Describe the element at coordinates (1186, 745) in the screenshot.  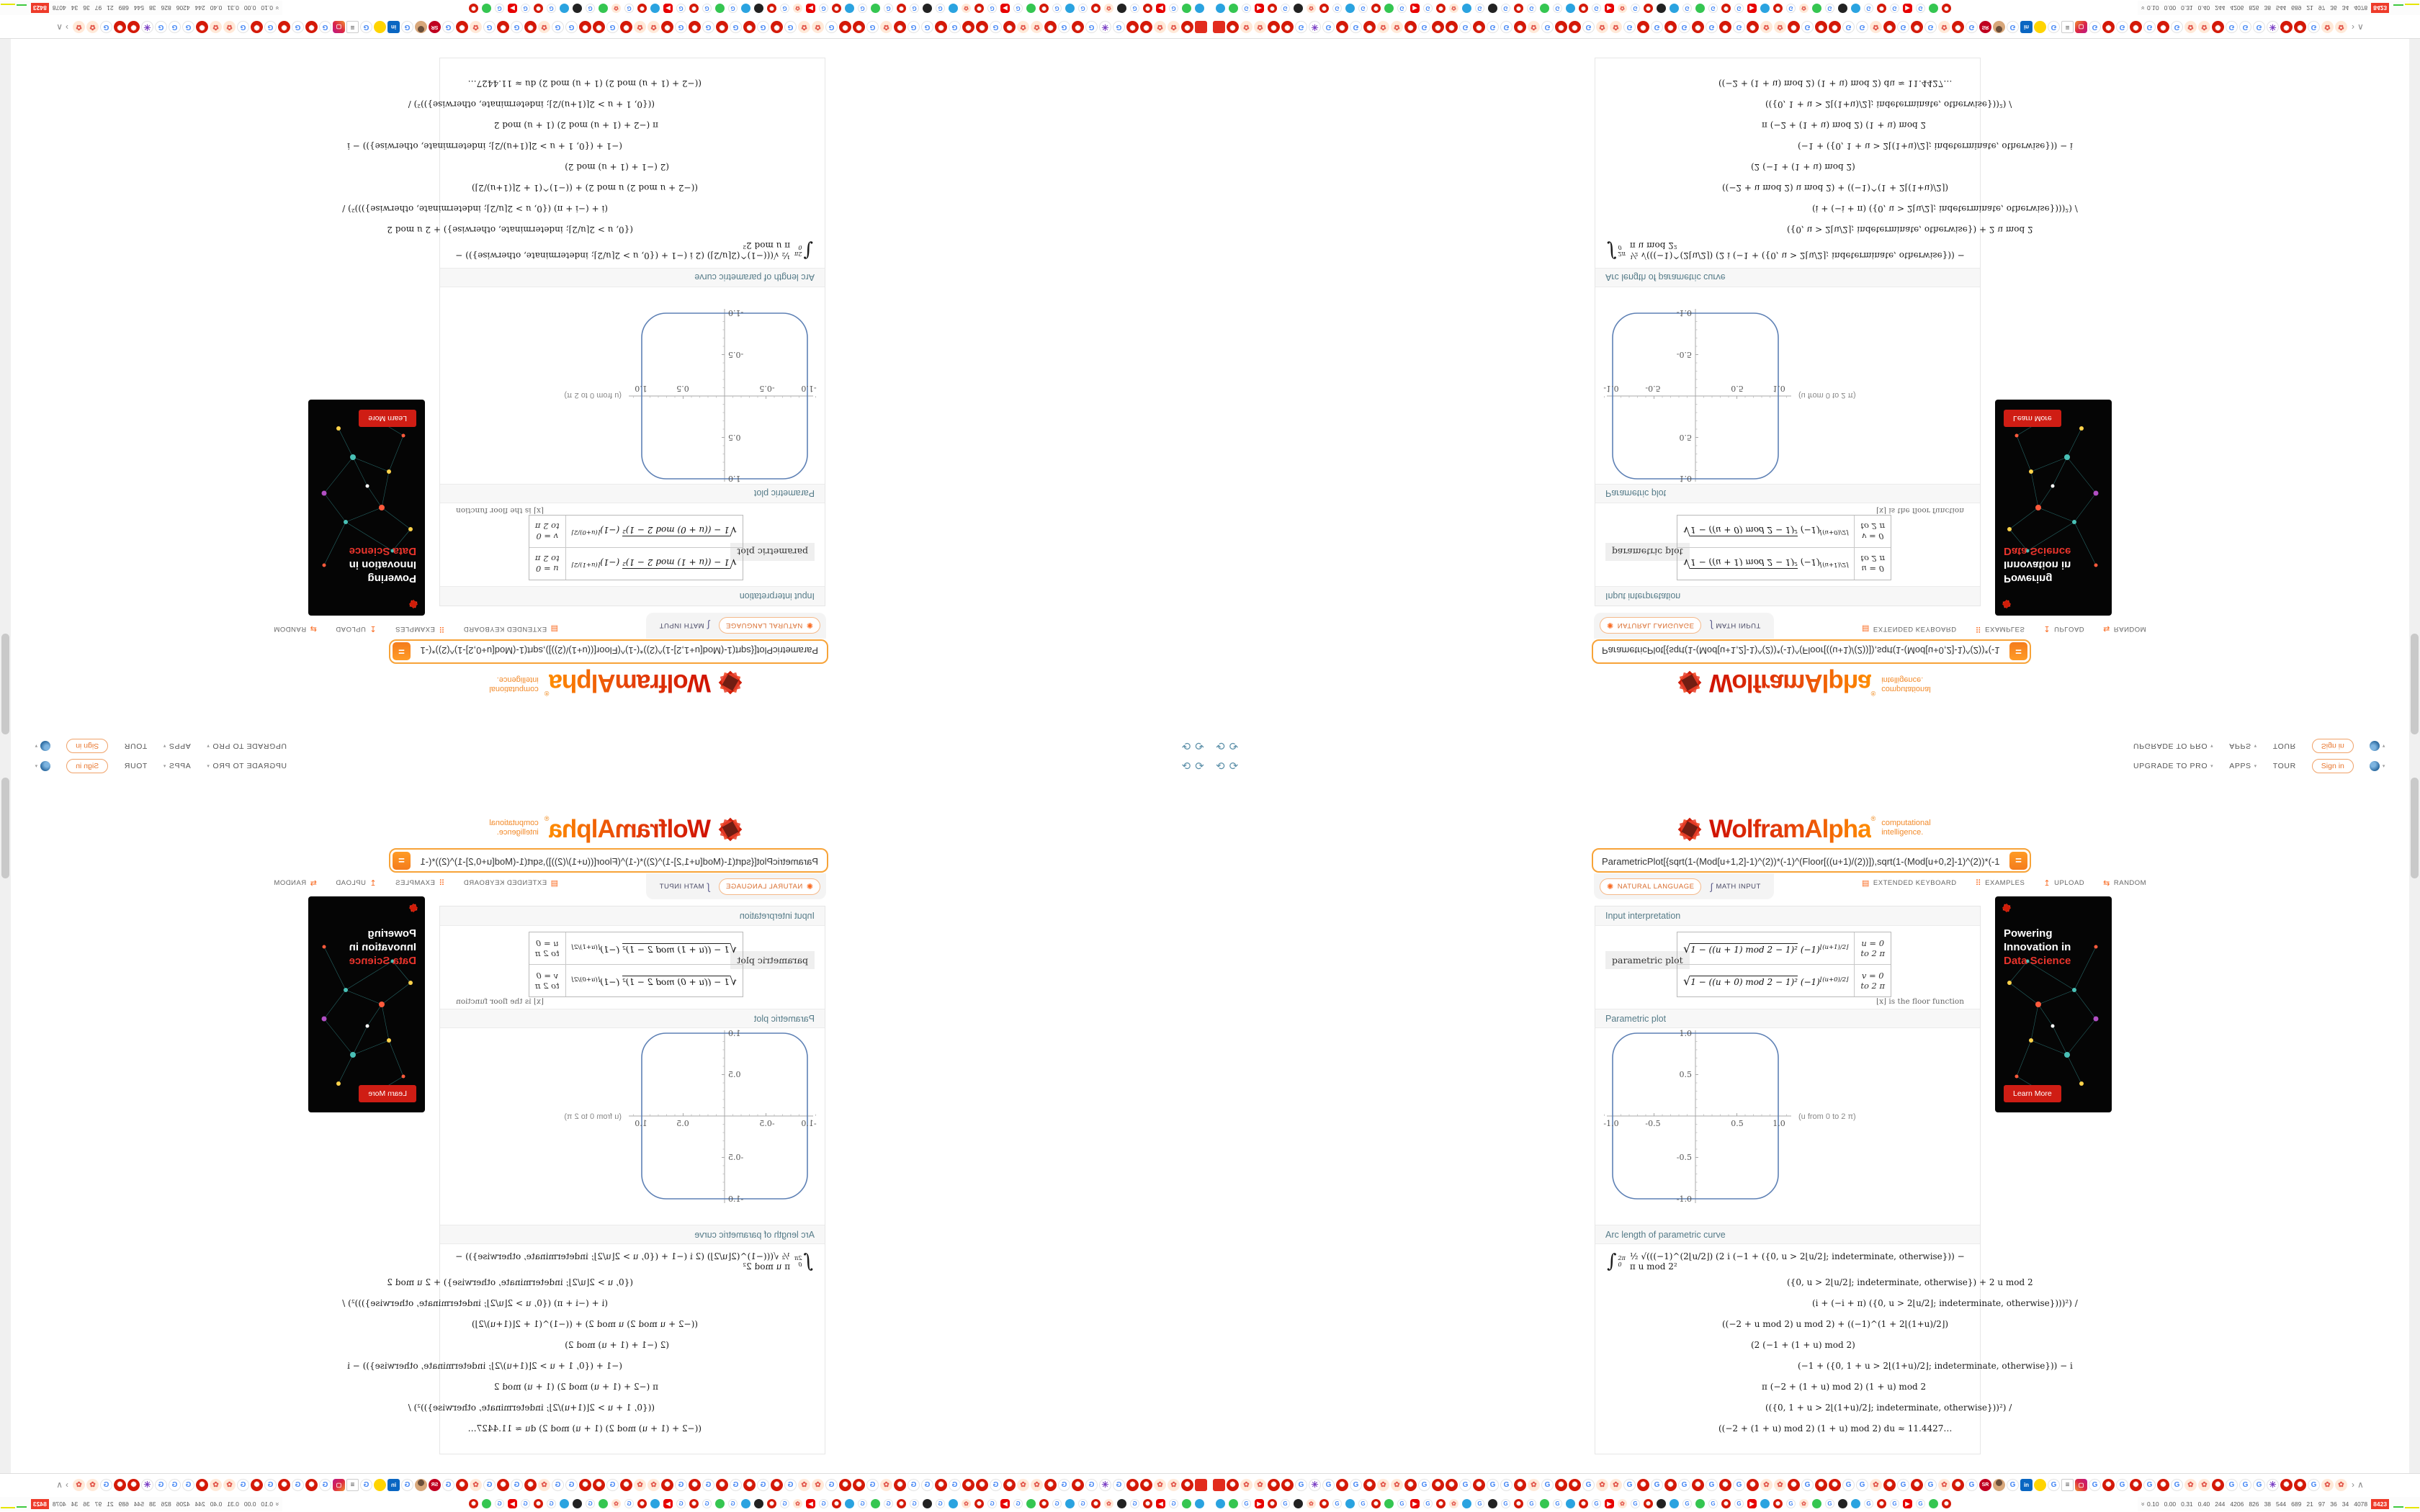
I see `history-forward-icon: ⟳` at that location.